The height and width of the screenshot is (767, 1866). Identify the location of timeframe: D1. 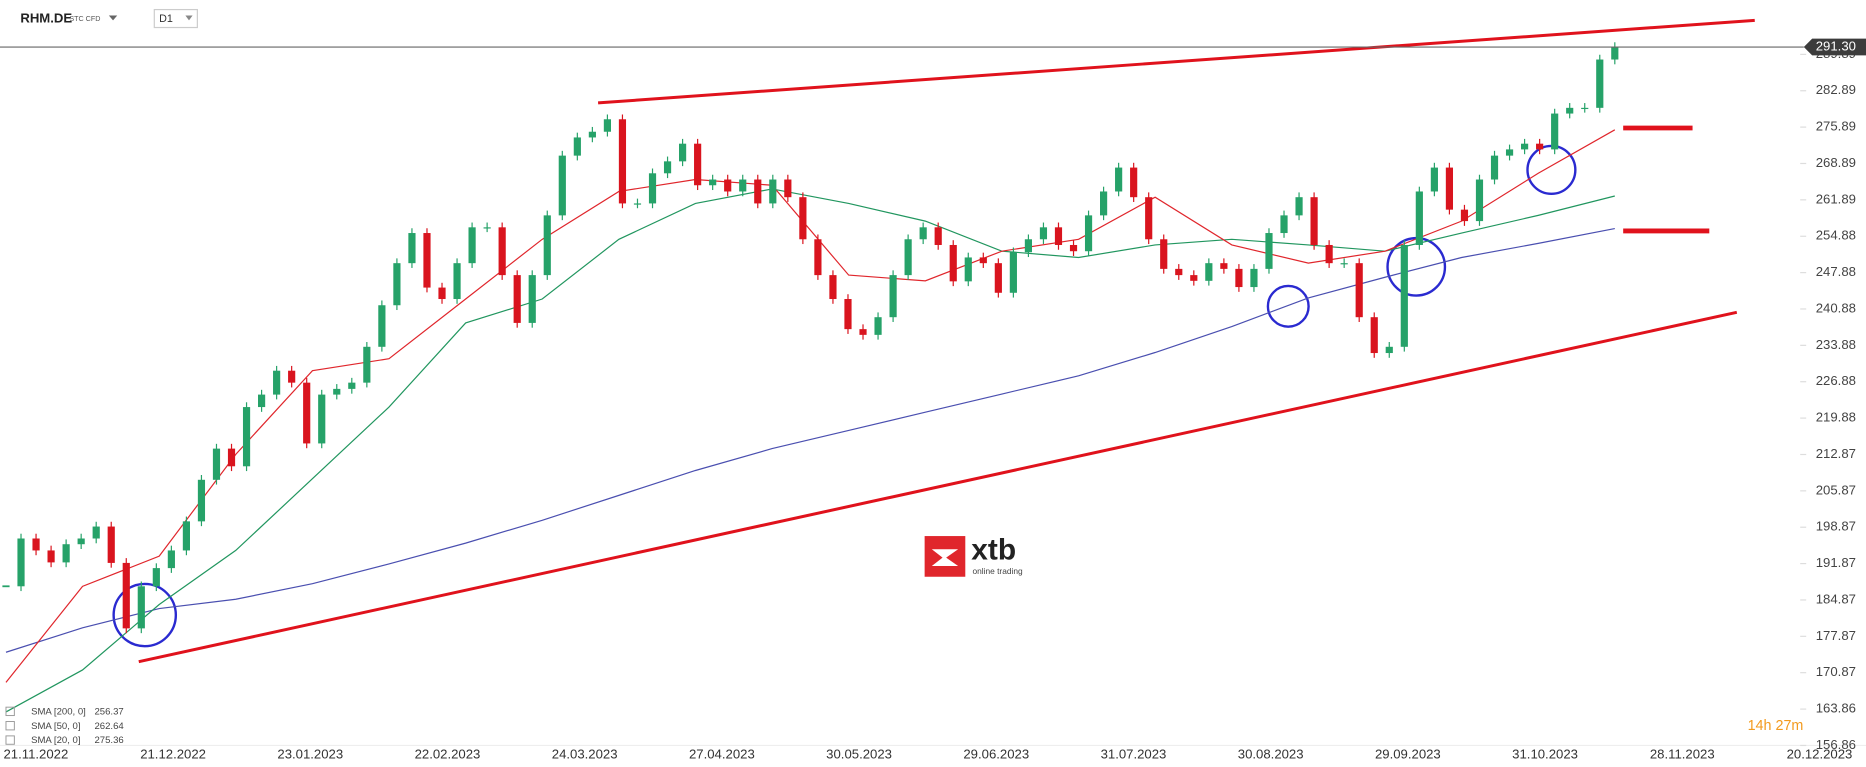
(166, 19).